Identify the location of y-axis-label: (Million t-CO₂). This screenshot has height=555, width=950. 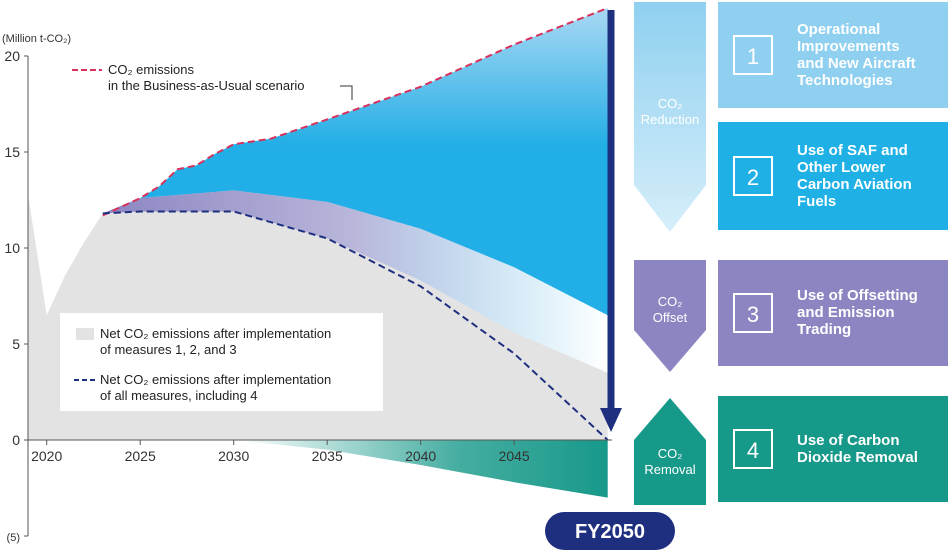
(36, 39).